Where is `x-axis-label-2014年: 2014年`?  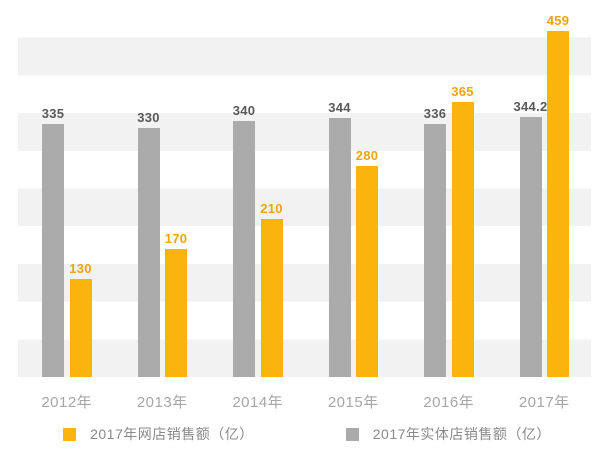
x-axis-label-2014年: 2014年 is located at coordinates (258, 402).